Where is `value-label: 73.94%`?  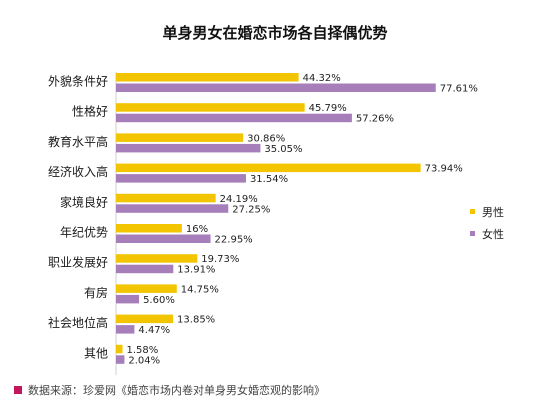 value-label: 73.94% is located at coordinates (444, 169).